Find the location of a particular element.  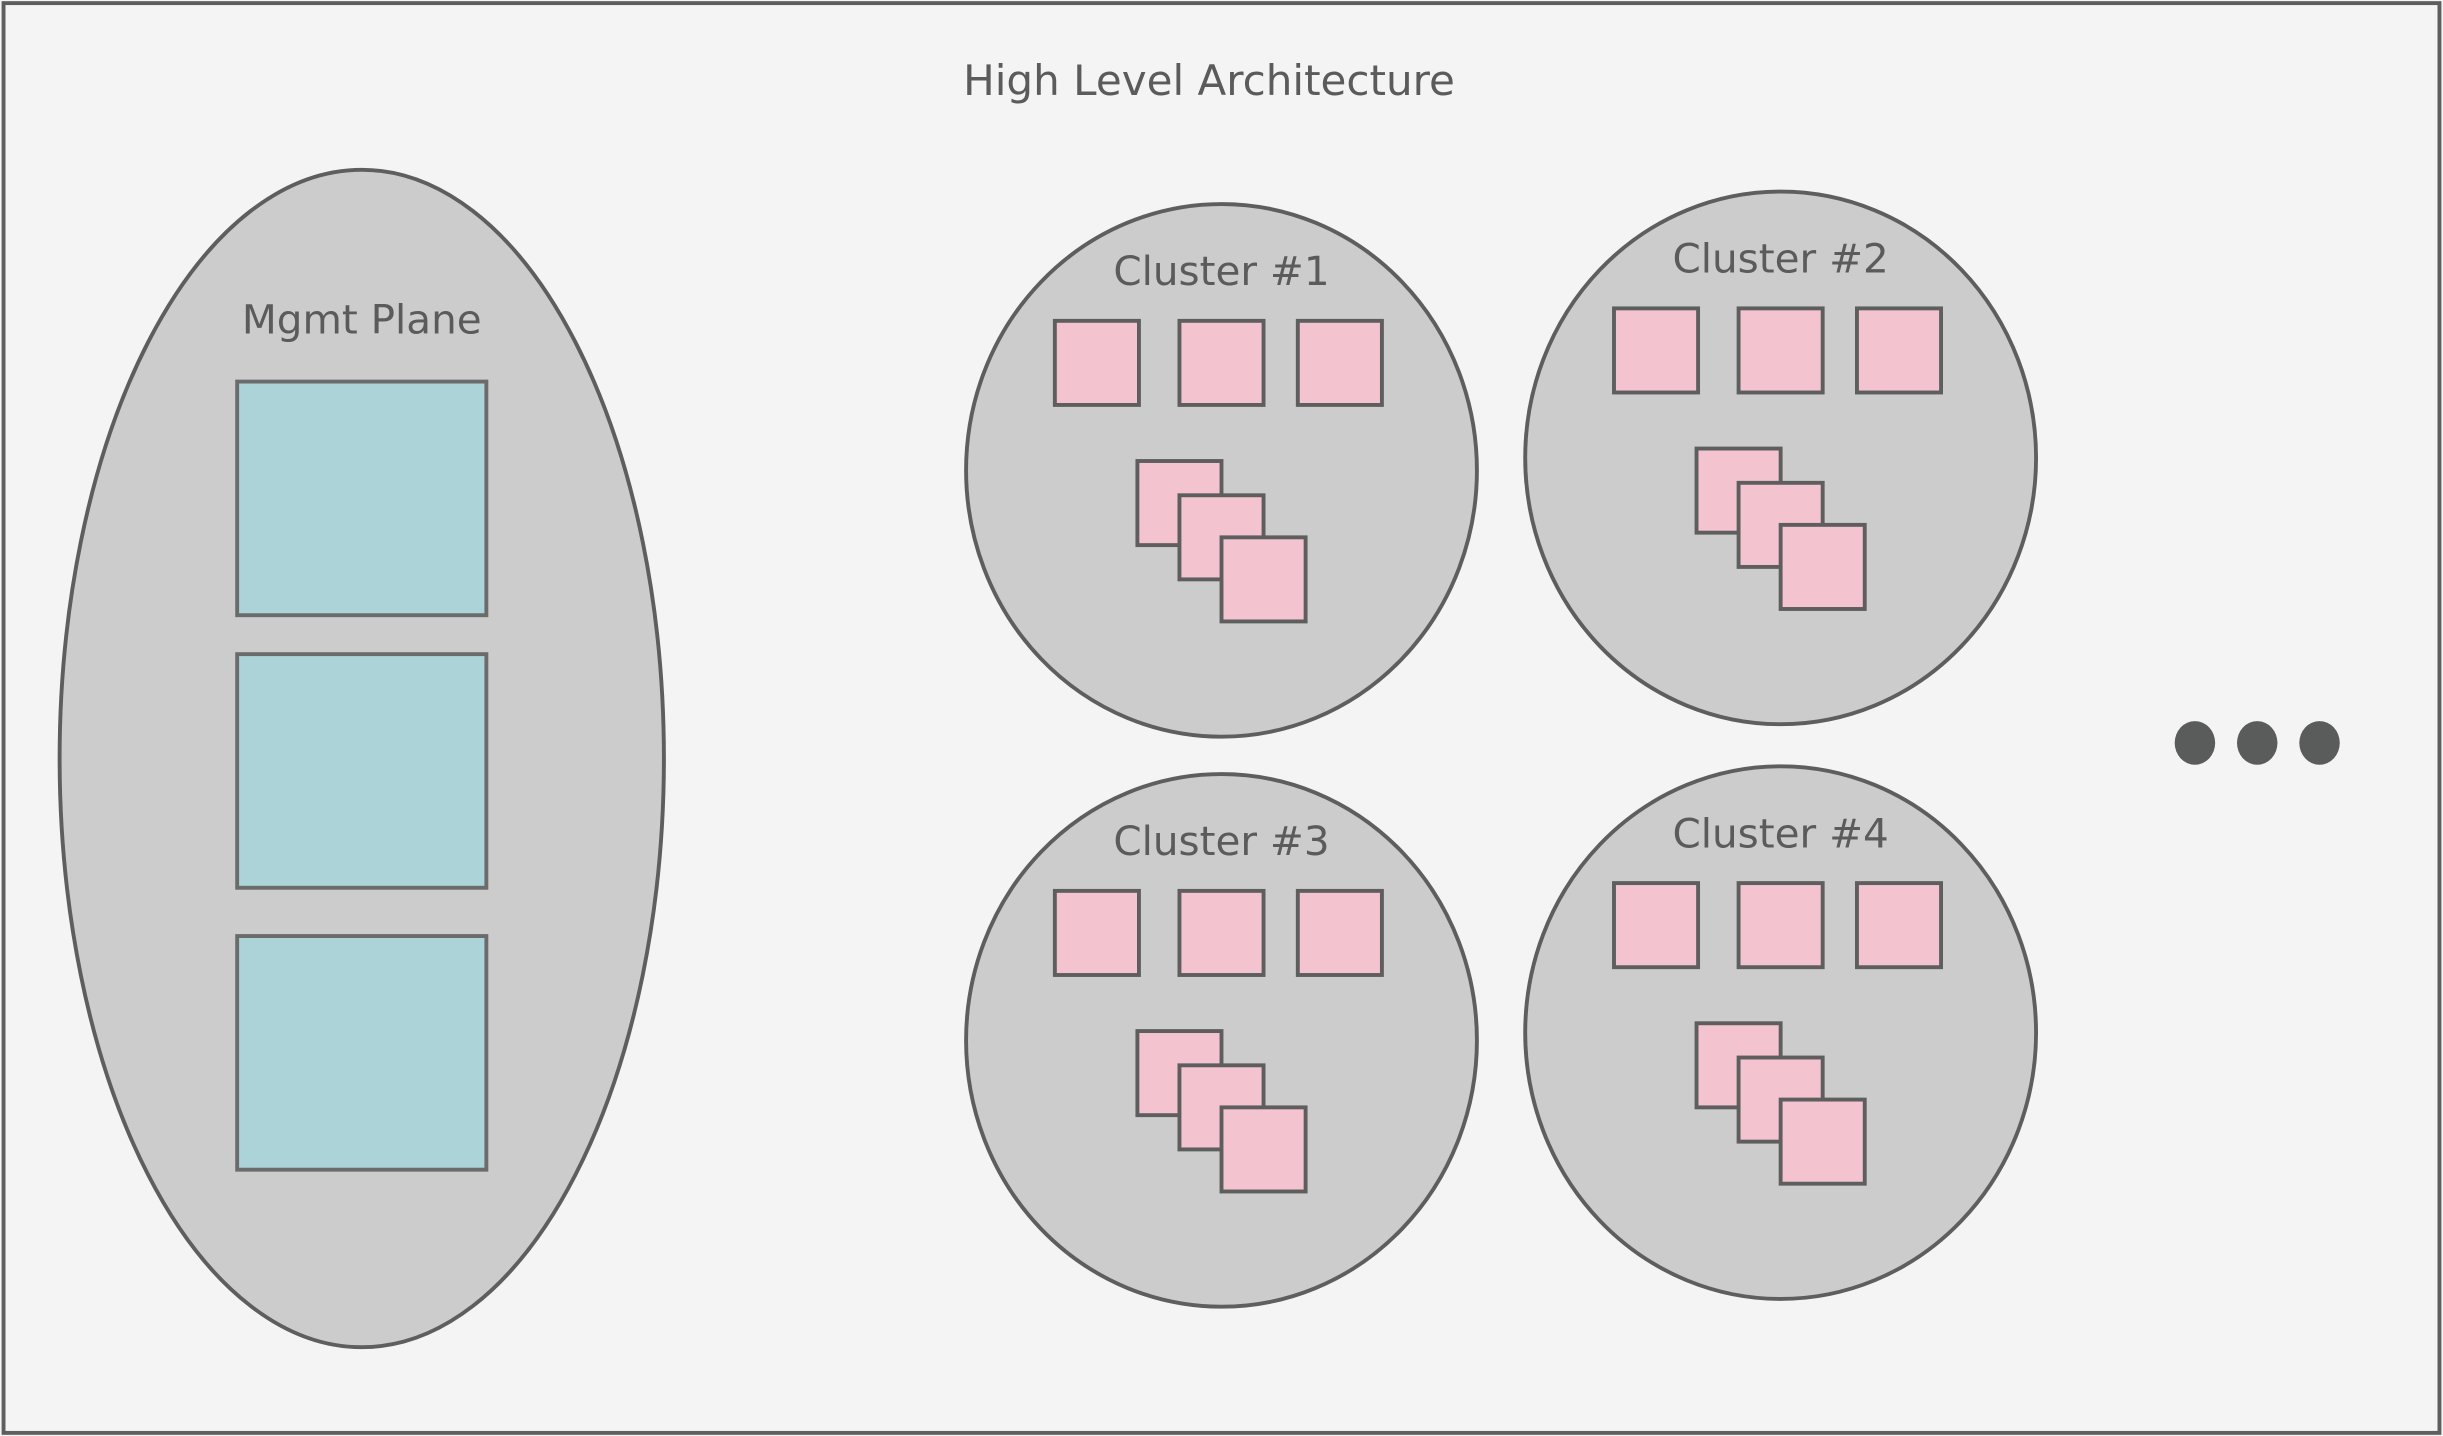

cluster-1: Cluster #1 is located at coordinates (1221, 470).